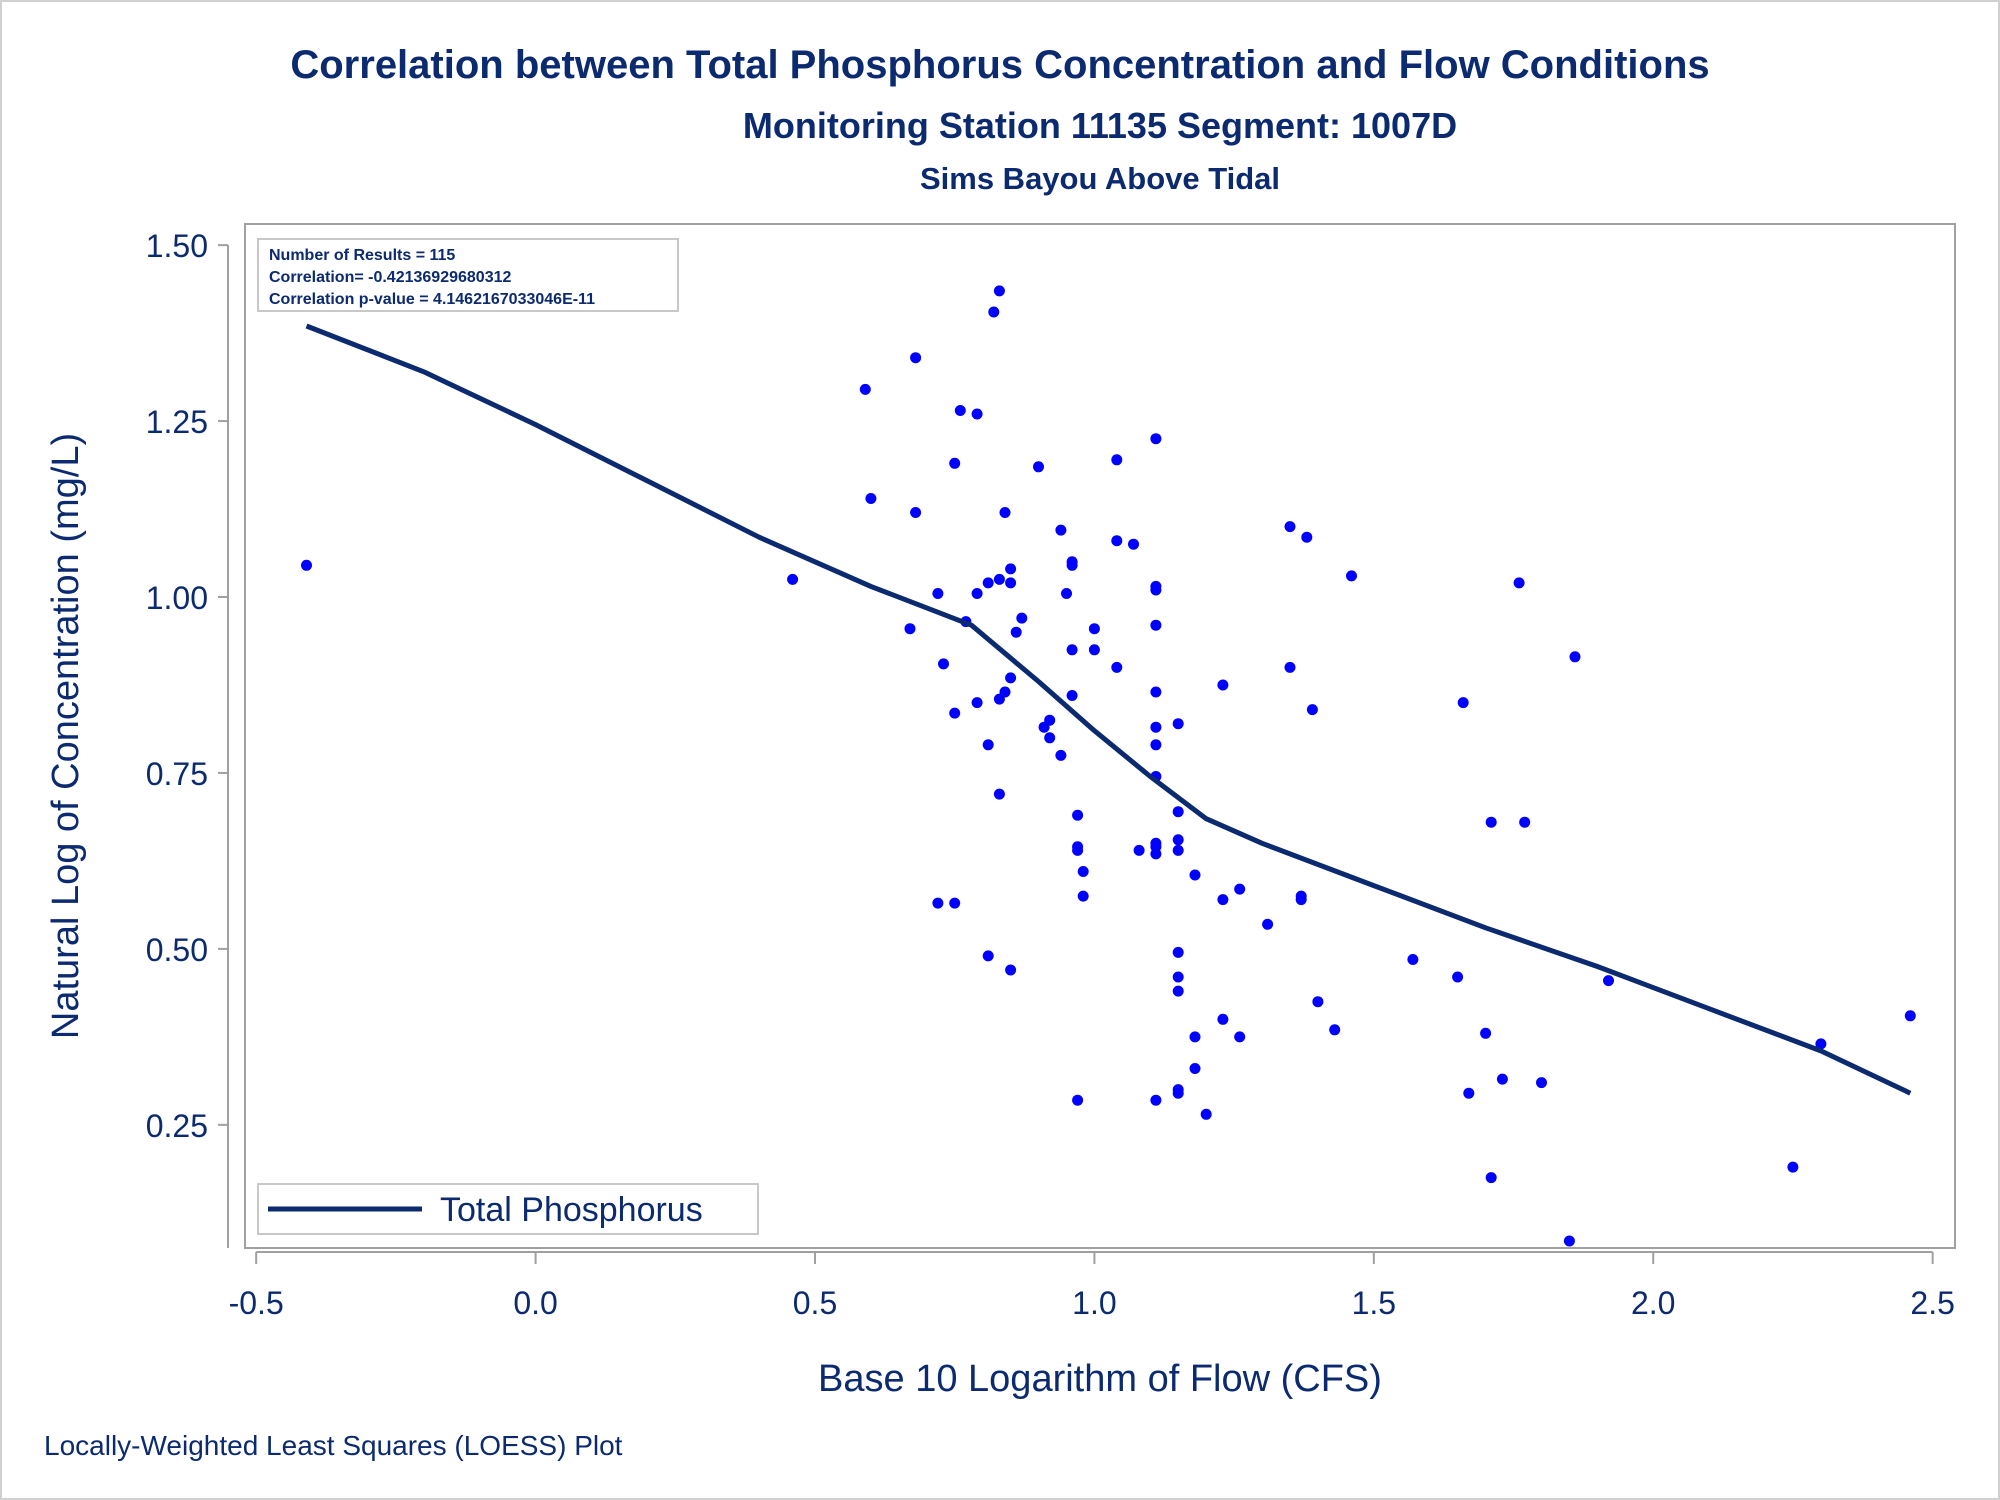  I want to click on x-tick-label: 1.0, so click(1094, 1303).